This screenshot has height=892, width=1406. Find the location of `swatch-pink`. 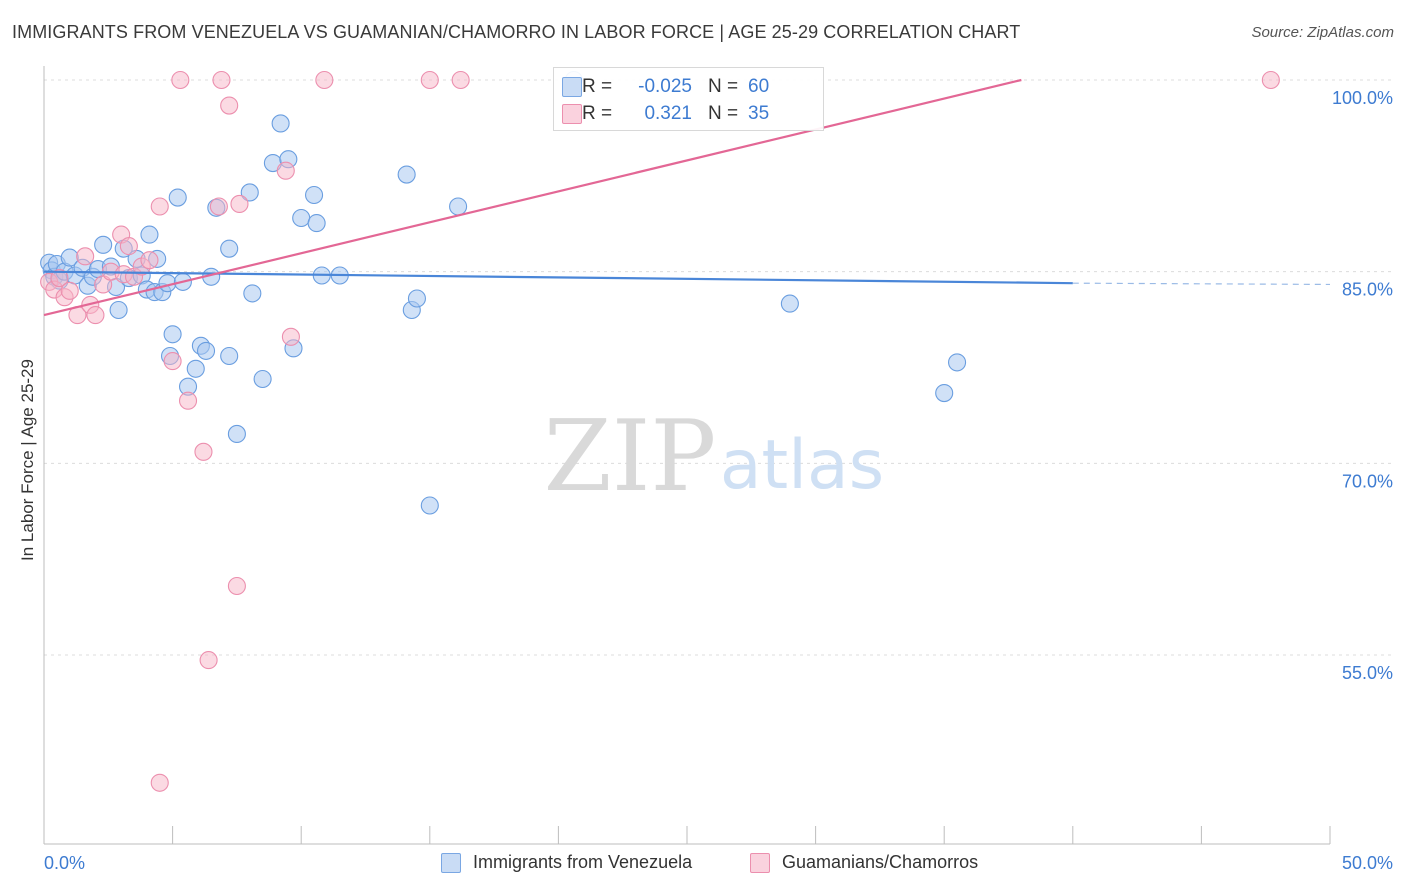

swatch-pink is located at coordinates (572, 114).